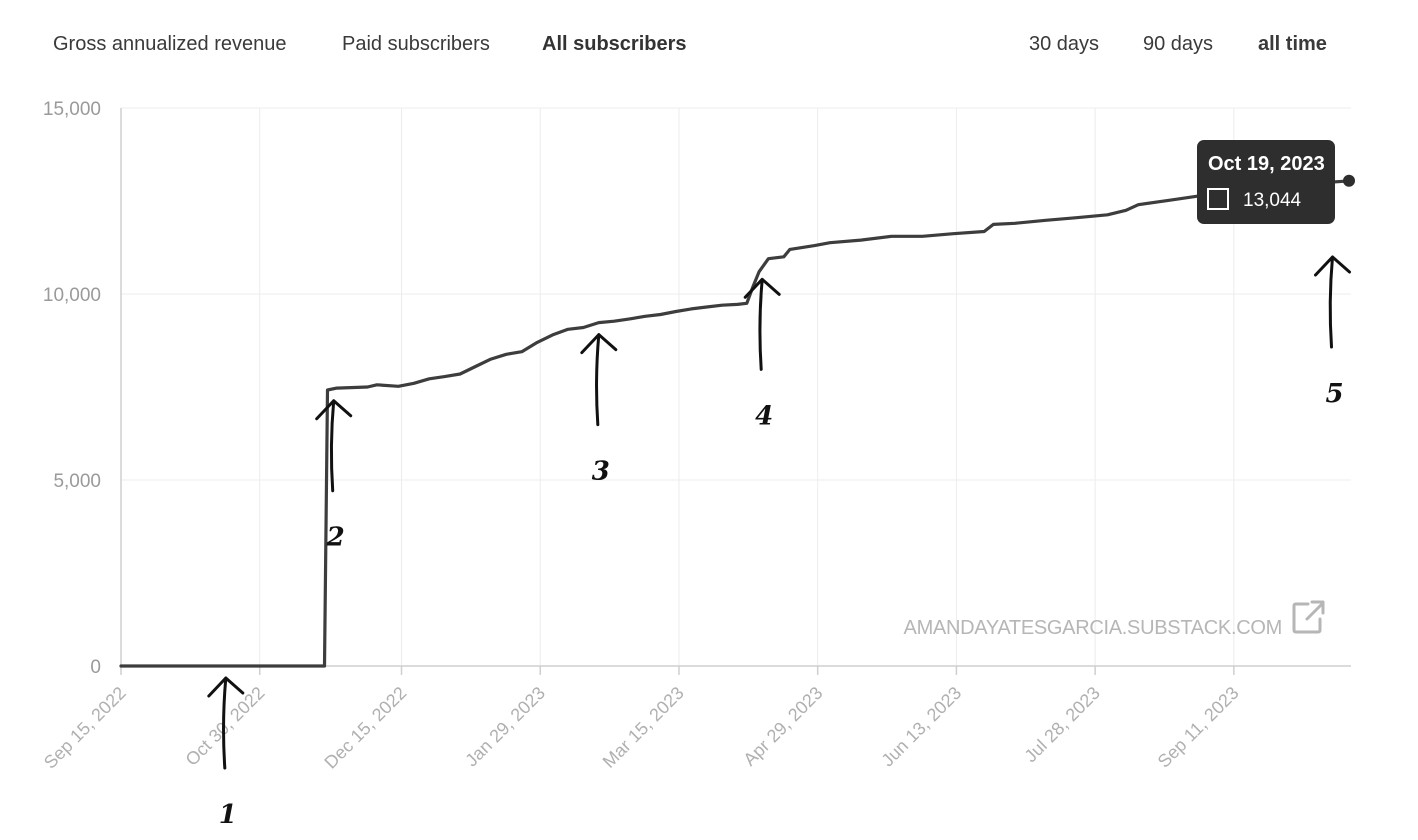 The image size is (1418, 840). I want to click on annotation-number: 2, so click(335, 538).